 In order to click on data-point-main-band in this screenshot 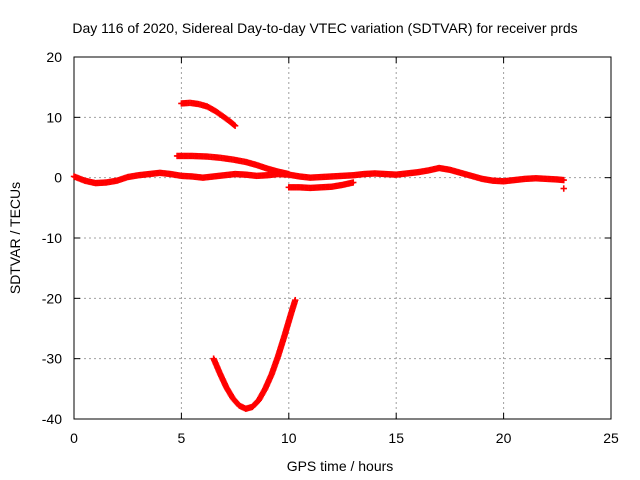, I will do `click(563, 180)`.